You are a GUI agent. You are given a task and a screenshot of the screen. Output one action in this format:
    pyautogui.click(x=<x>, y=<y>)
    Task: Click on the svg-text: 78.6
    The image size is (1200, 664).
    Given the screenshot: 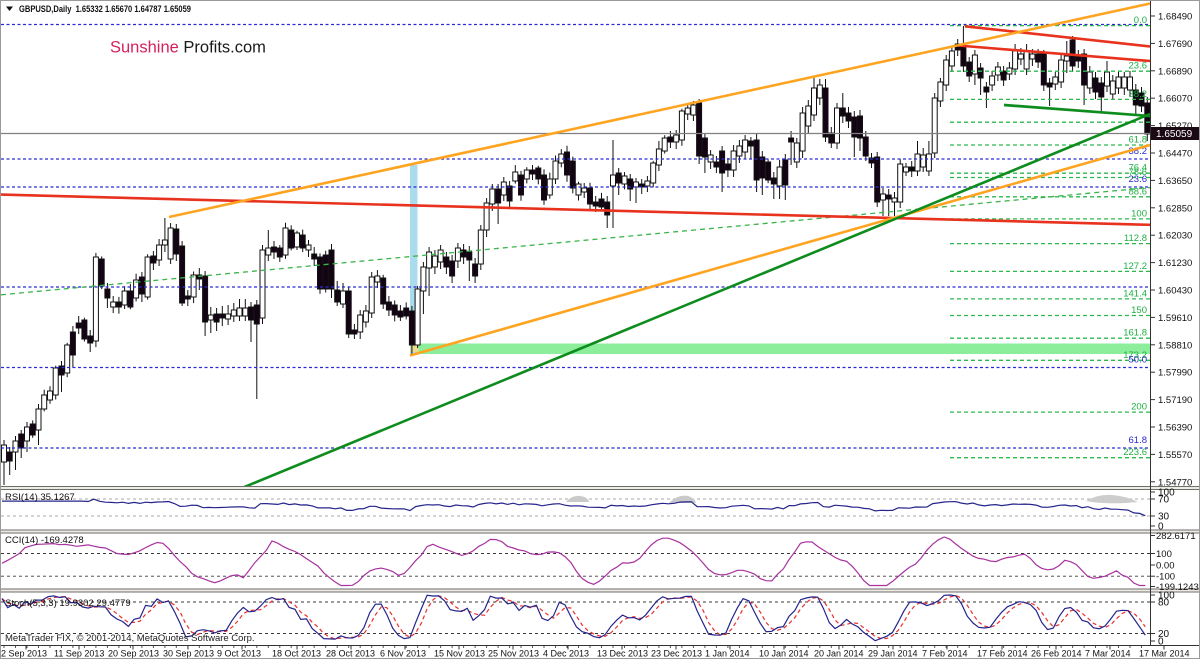 What is the action you would take?
    pyautogui.click(x=1138, y=172)
    